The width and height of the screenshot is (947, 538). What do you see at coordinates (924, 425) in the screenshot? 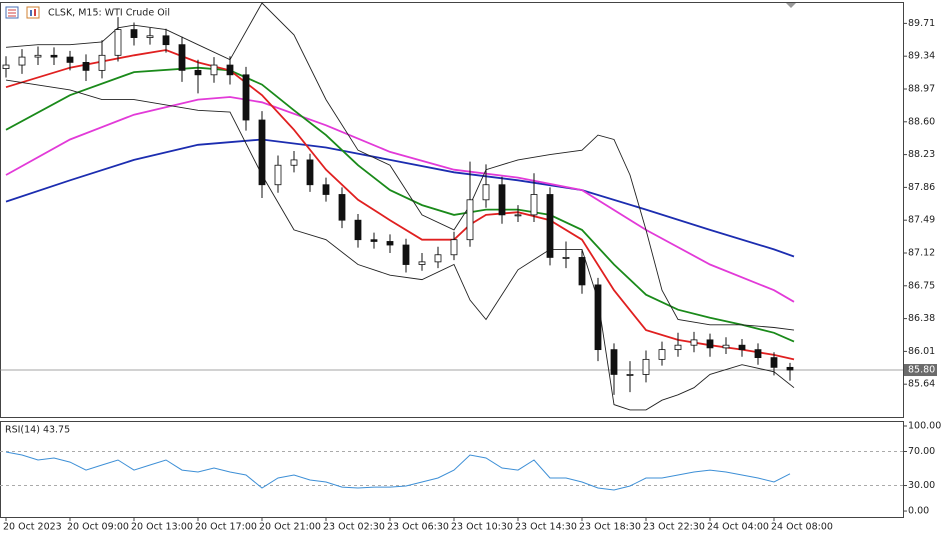
I see `y-tick-label: 100.00` at bounding box center [924, 425].